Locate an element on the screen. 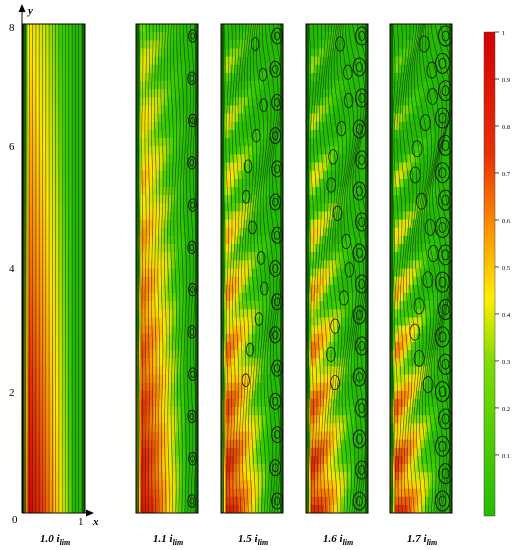 The height and width of the screenshot is (550, 520). colorbar-tick-label: 1 is located at coordinates (503, 33).